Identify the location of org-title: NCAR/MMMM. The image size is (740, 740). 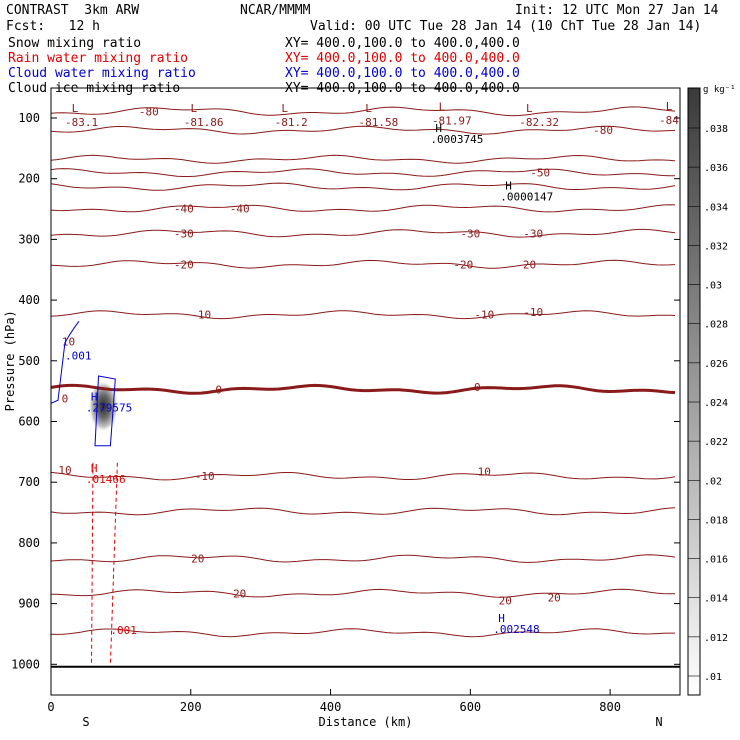
(275, 10).